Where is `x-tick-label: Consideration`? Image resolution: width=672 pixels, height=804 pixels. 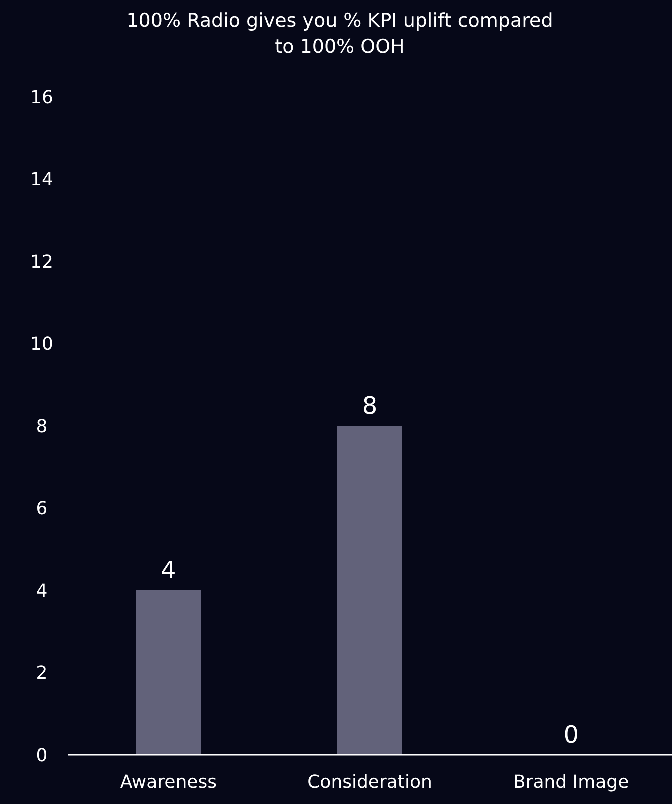
x-tick-label: Consideration is located at coordinates (370, 782).